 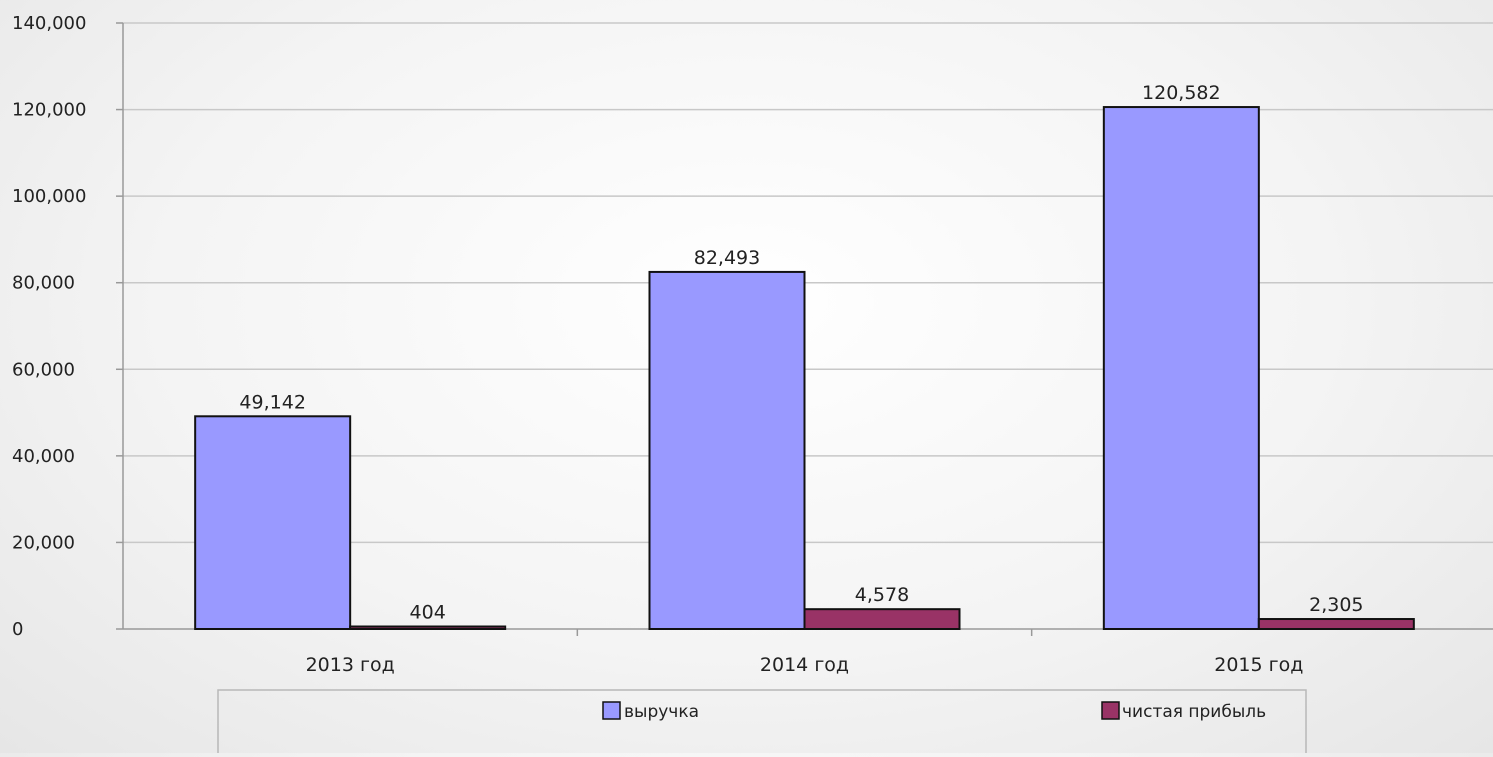 I want to click on y-tick-label: 20,000, so click(x=43, y=542).